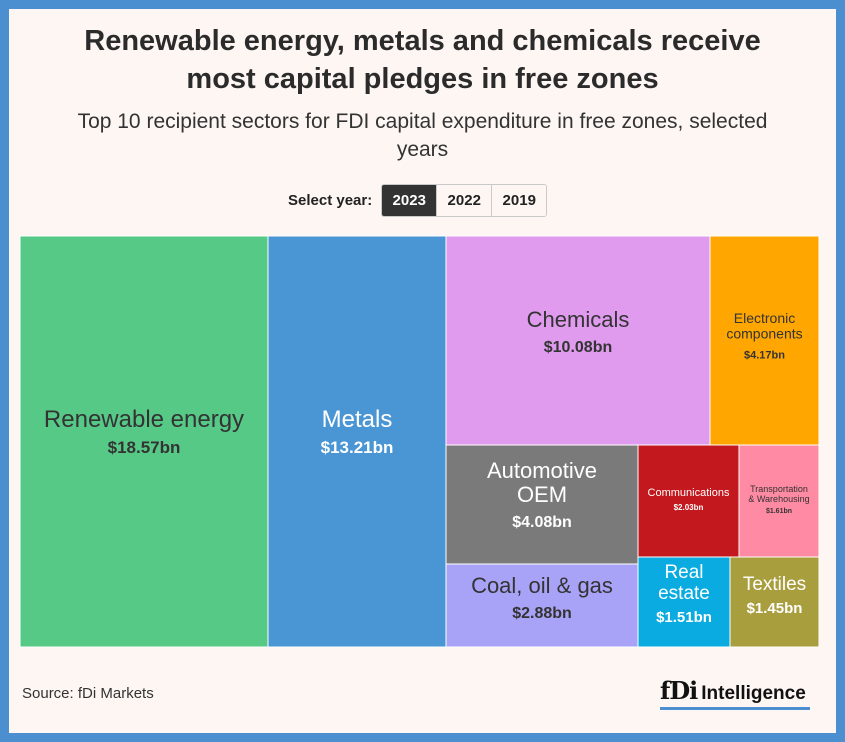  I want to click on year-button-group: 2023 2022 2019, so click(464, 200).